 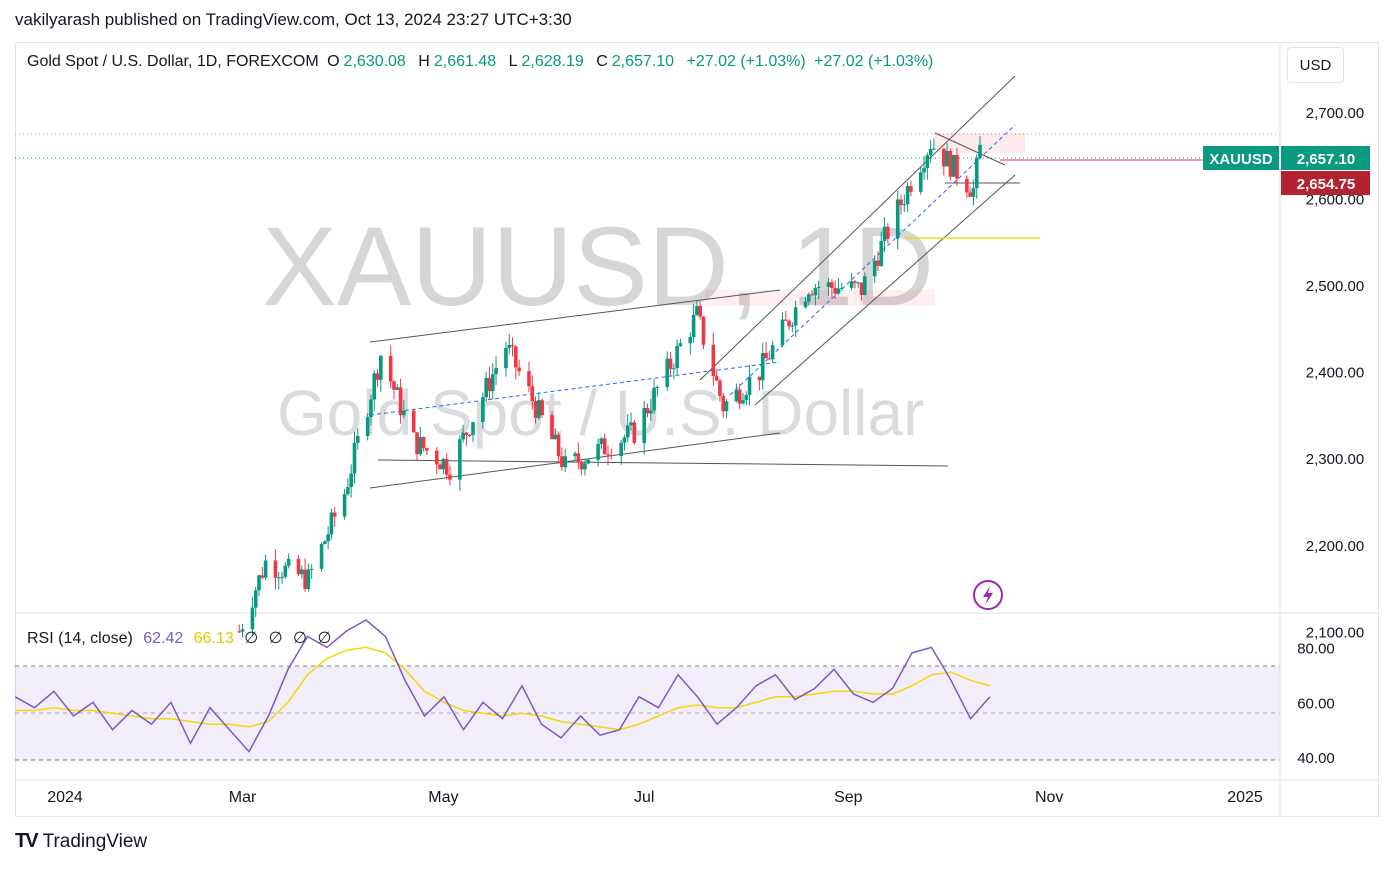 I want to click on horizontal-support, so click(x=663, y=463).